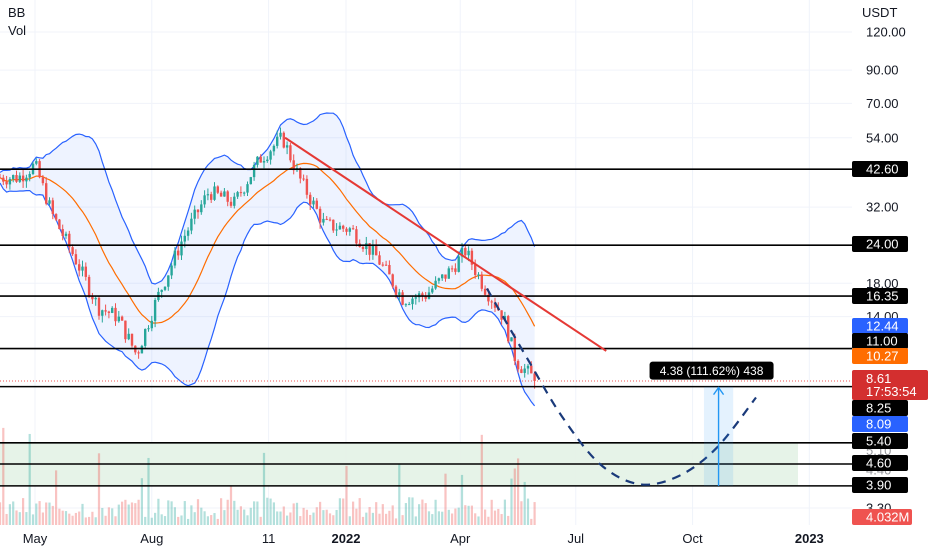 This screenshot has height=550, width=932. What do you see at coordinates (878, 408) in the screenshot?
I see `price-tag-value: 8.25` at bounding box center [878, 408].